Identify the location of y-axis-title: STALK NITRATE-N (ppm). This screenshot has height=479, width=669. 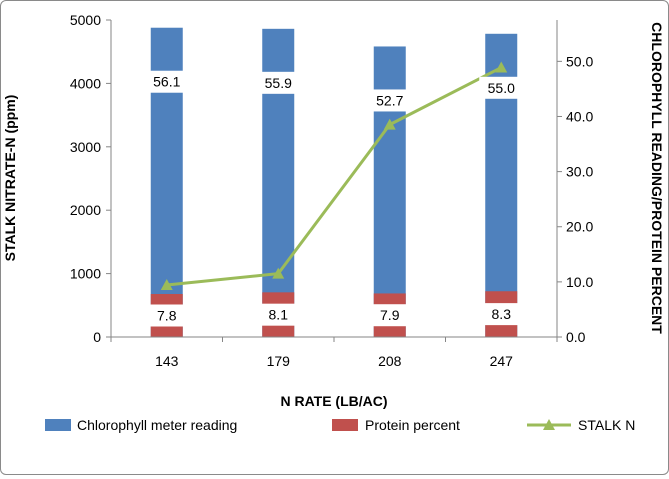
(10, 178).